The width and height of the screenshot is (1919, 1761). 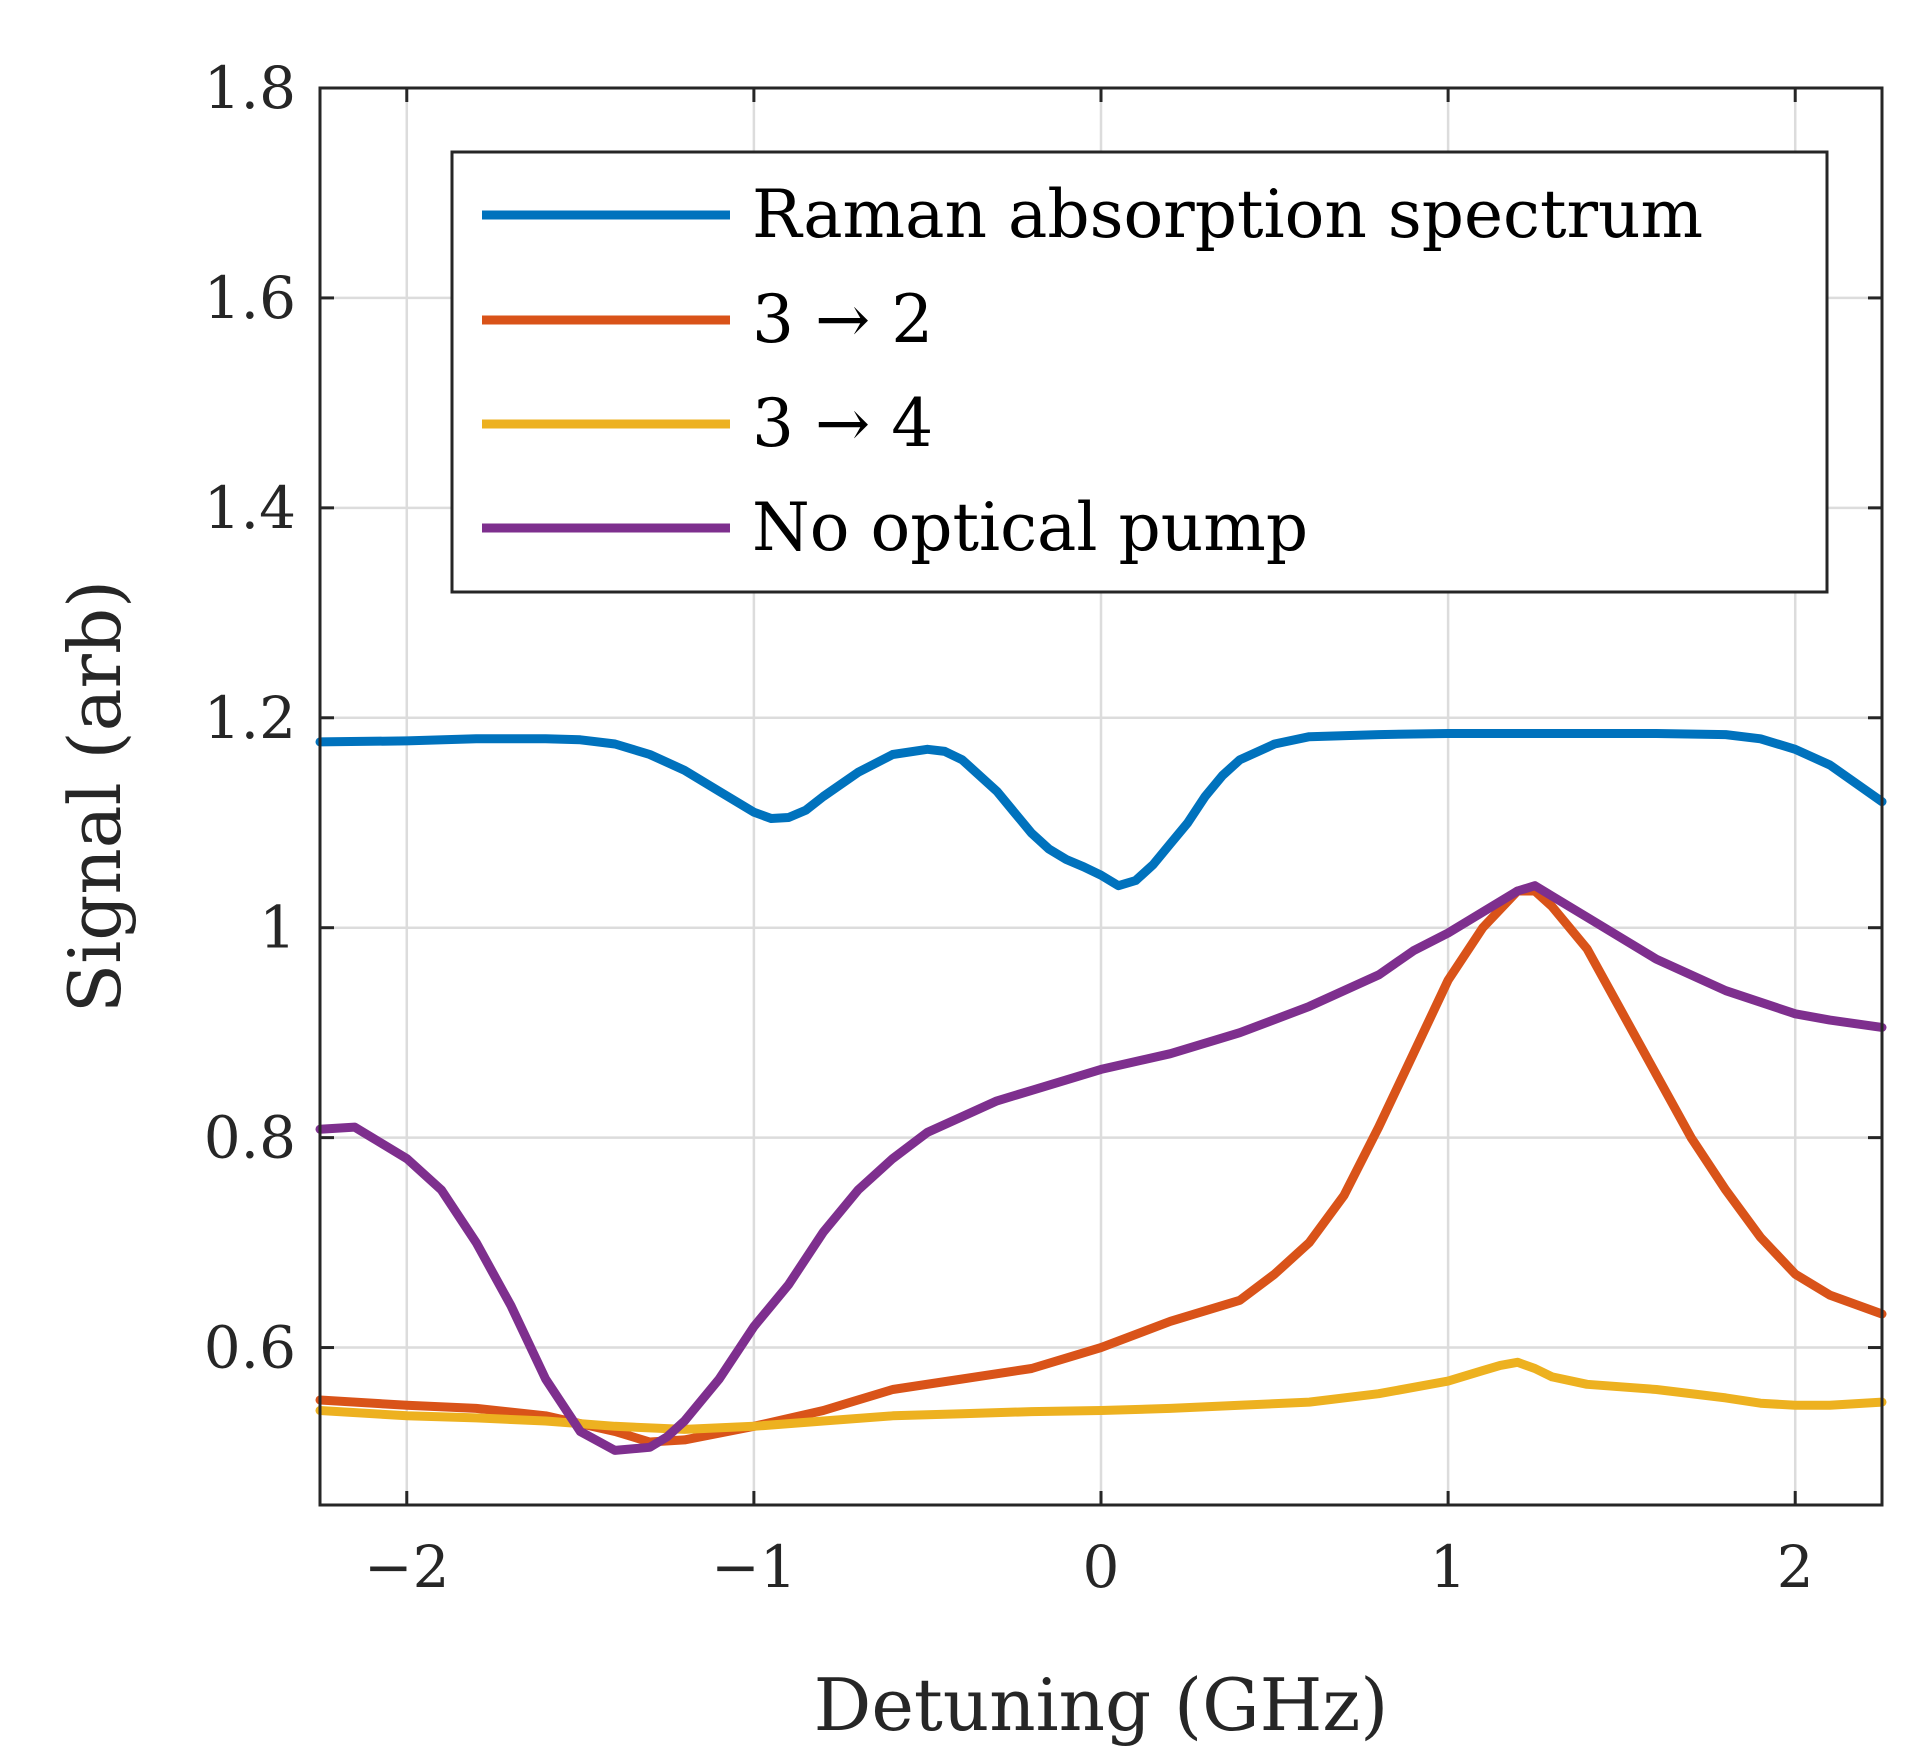 What do you see at coordinates (1030, 527) in the screenshot?
I see `legend-label-no-optical-pump: No optical pump` at bounding box center [1030, 527].